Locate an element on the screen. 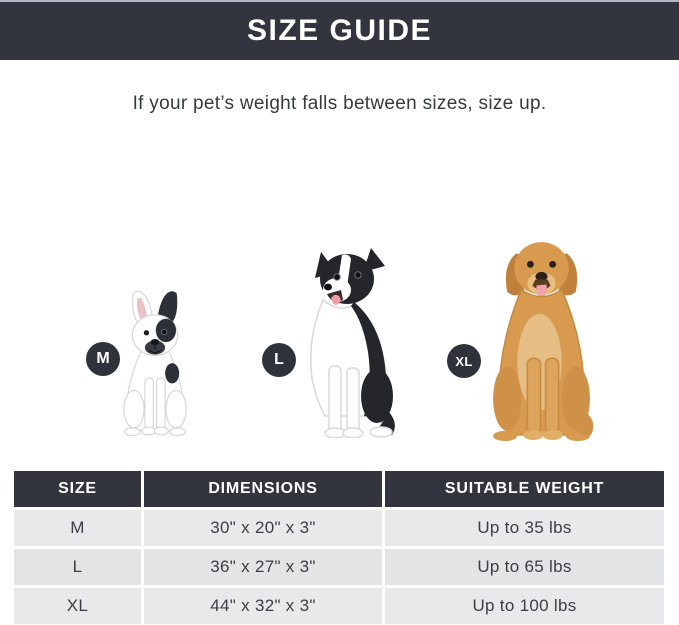 The image size is (679, 625). cell-weight-xl: Up to 100 lbs is located at coordinates (524, 606).